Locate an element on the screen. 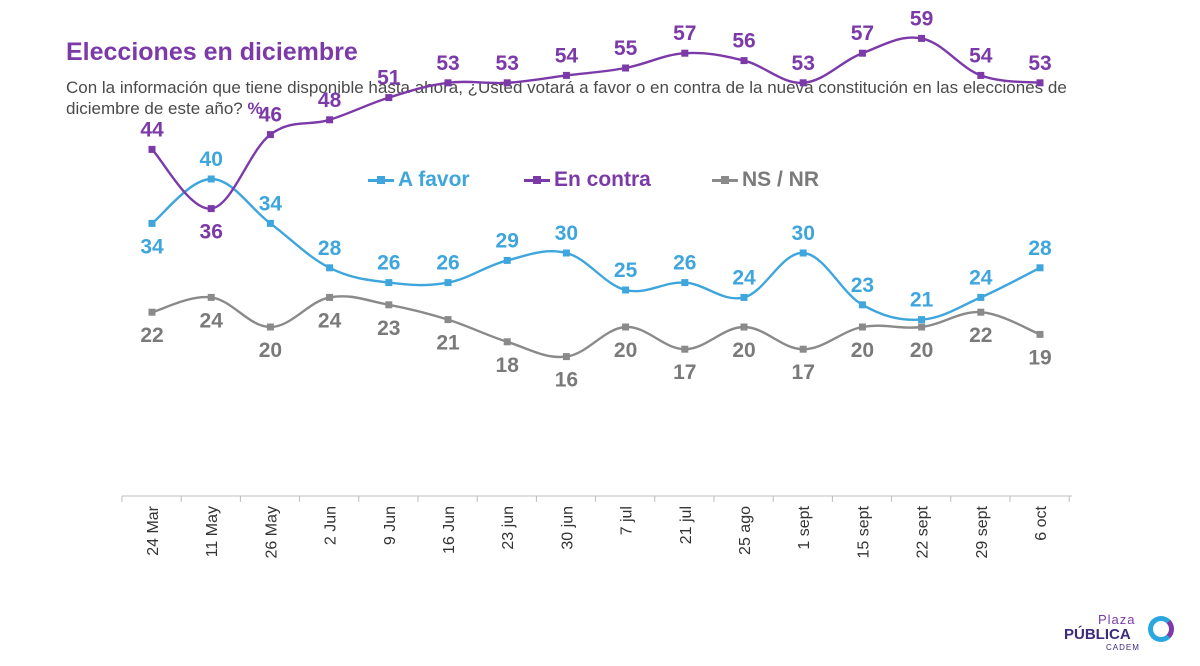  data-label-en-contra: 46 is located at coordinates (270, 115).